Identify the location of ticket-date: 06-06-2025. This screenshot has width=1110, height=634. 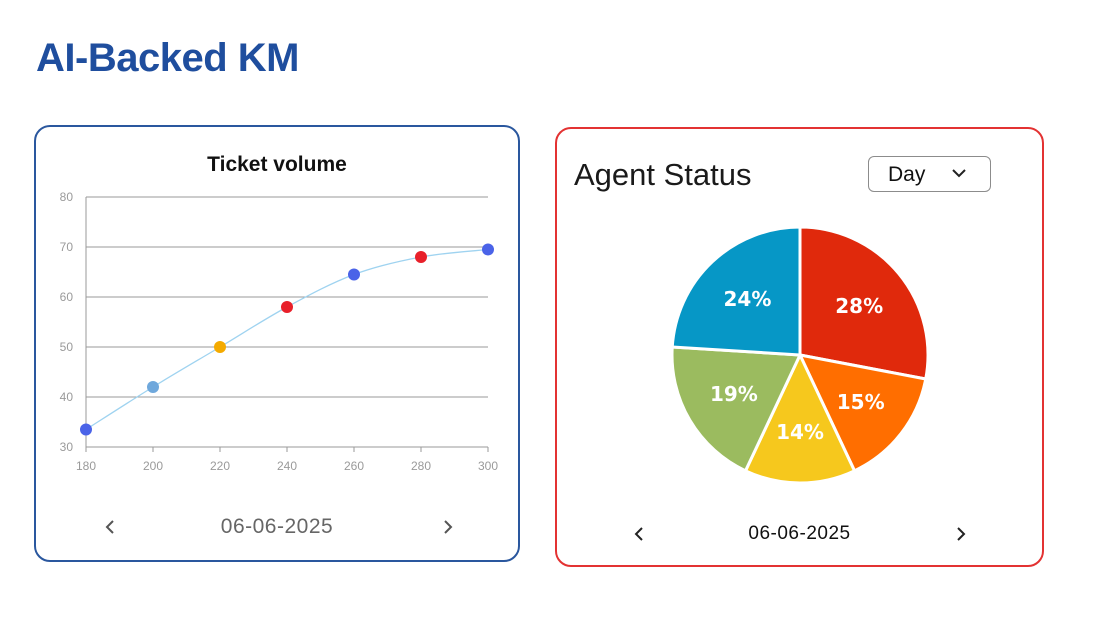
(277, 526).